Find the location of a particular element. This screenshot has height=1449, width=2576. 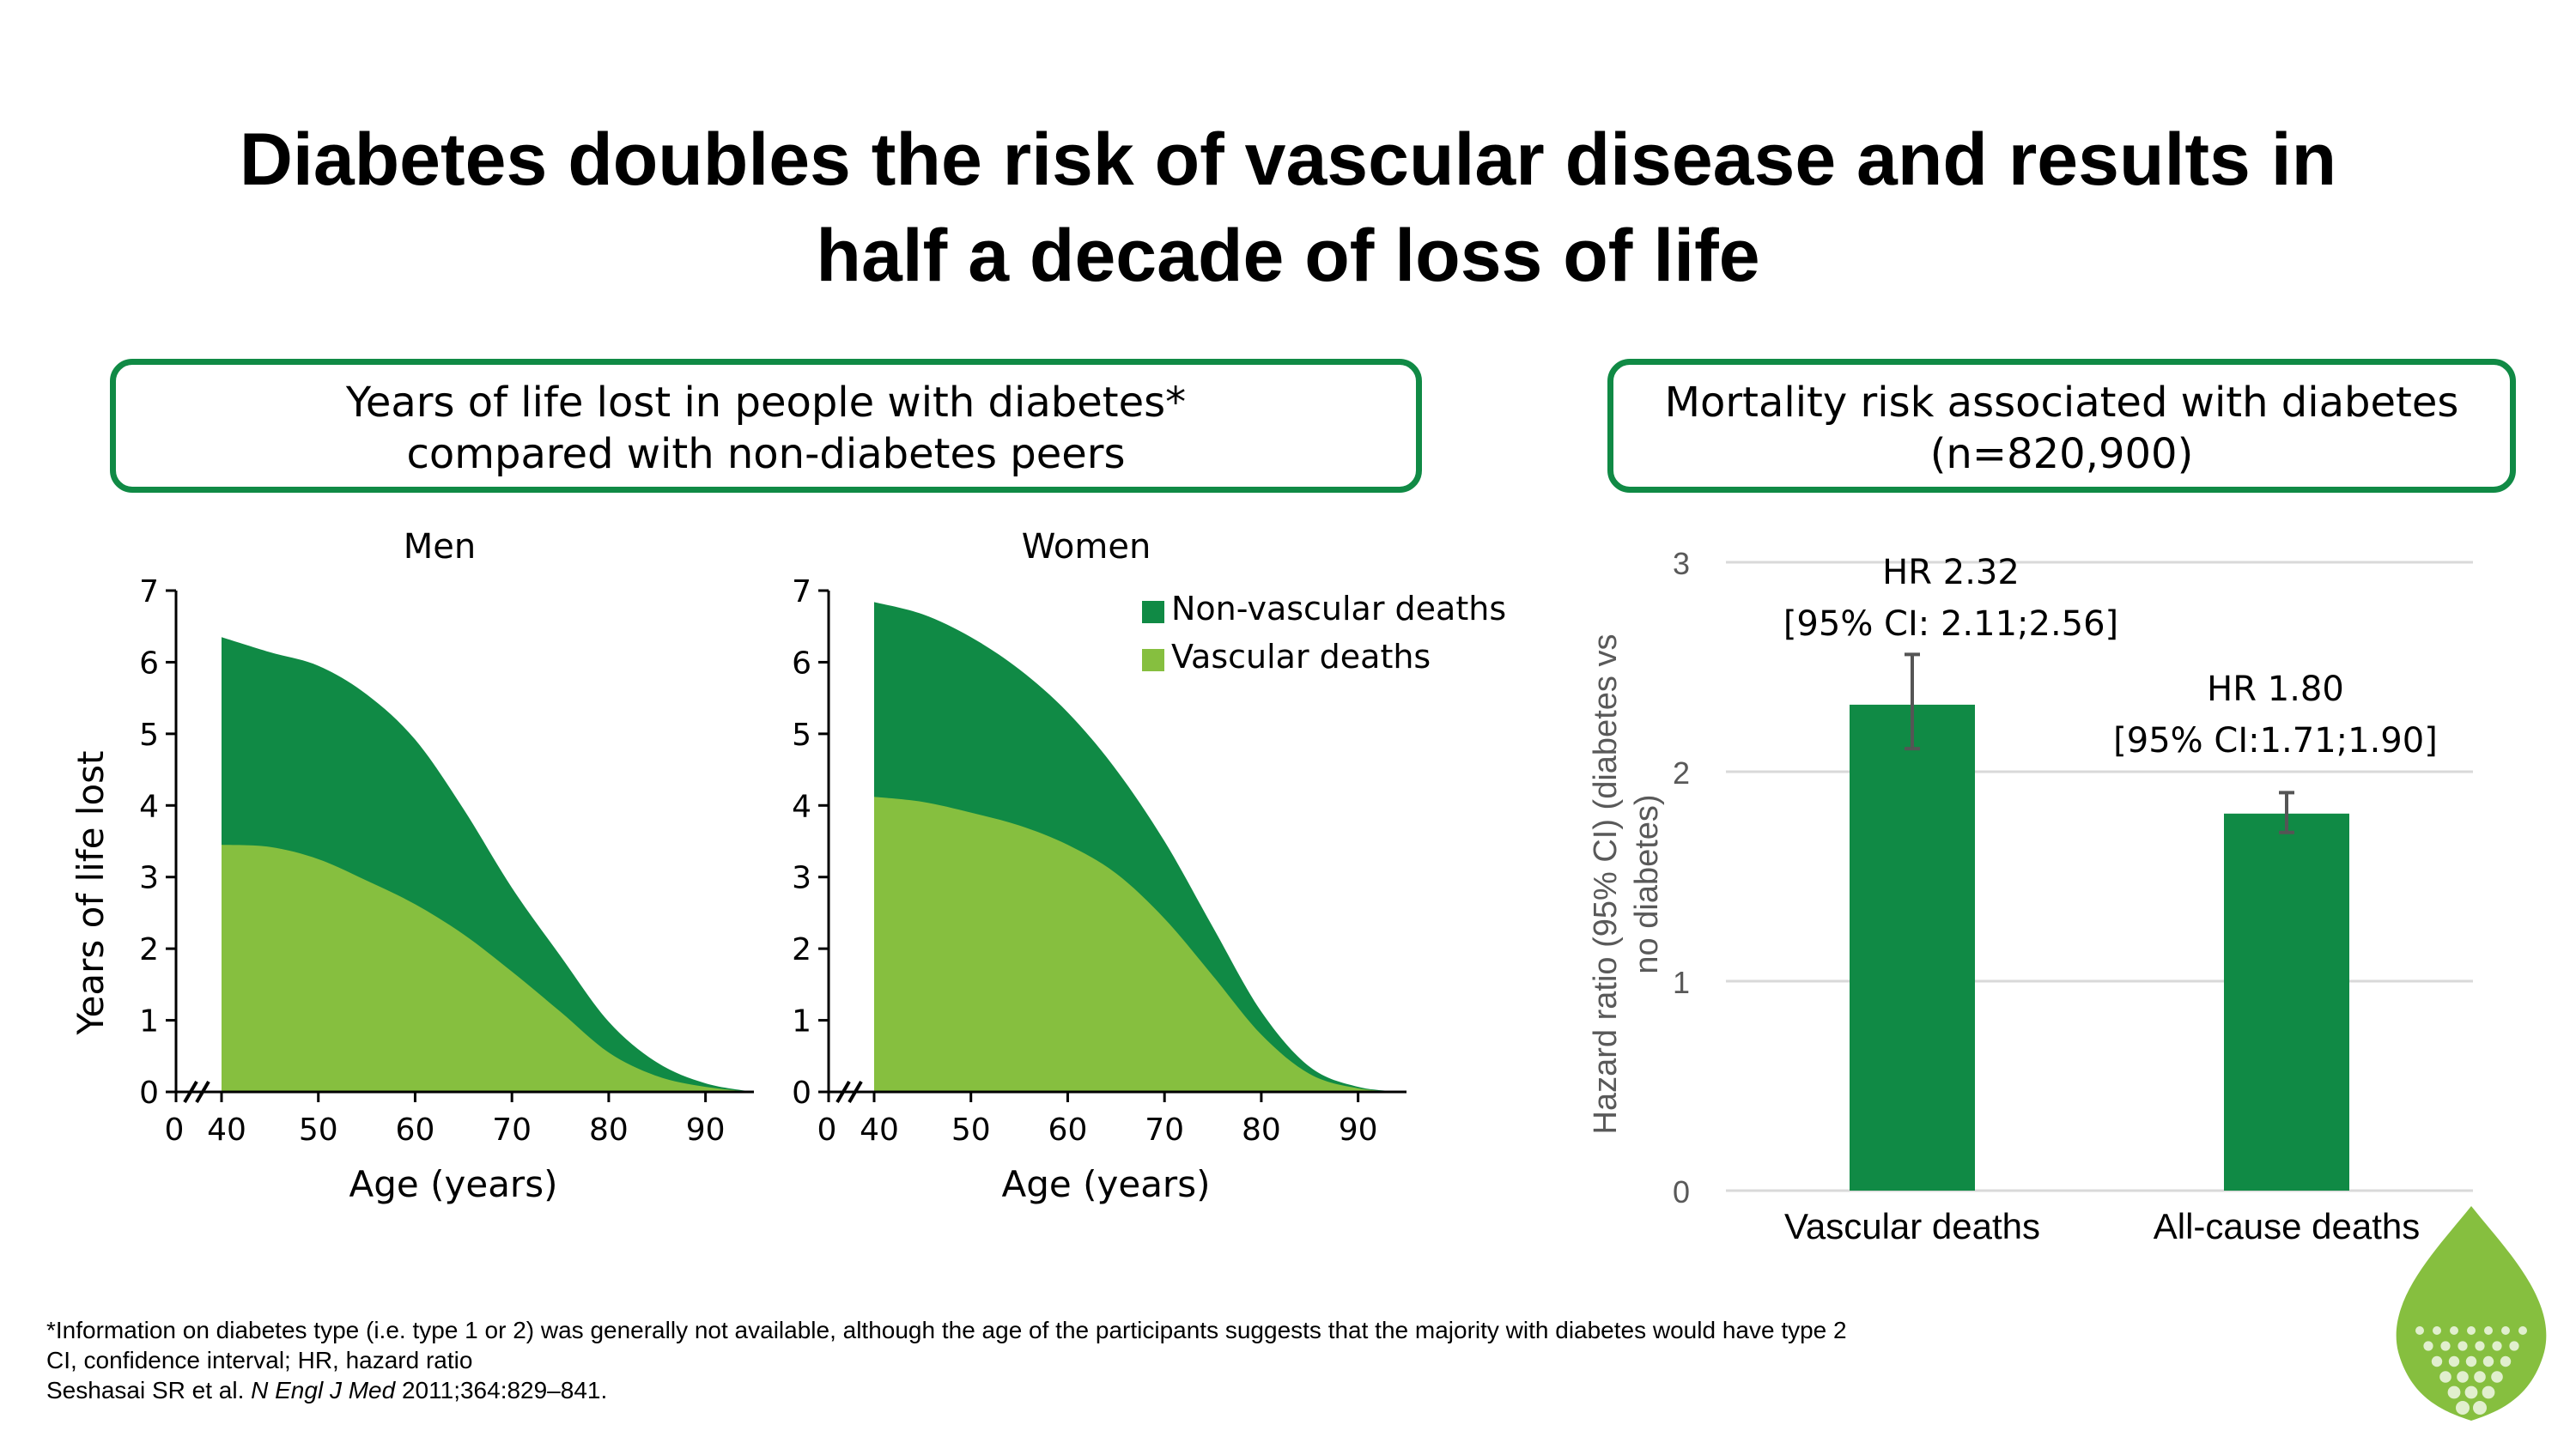

category-label: All-cause deaths is located at coordinates (2287, 1226).